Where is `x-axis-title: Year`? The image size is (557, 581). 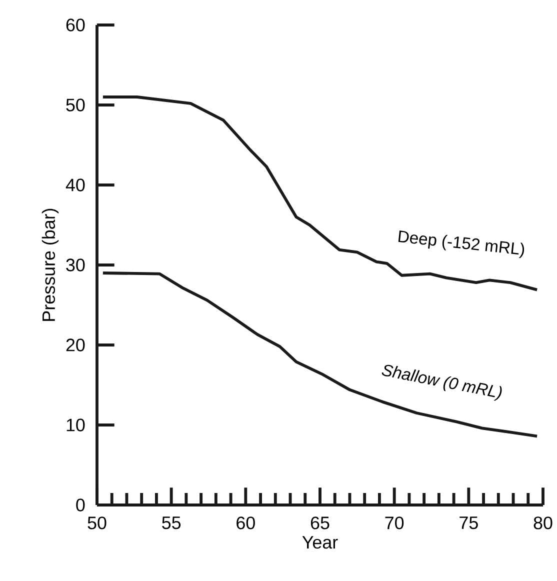 x-axis-title: Year is located at coordinates (320, 542).